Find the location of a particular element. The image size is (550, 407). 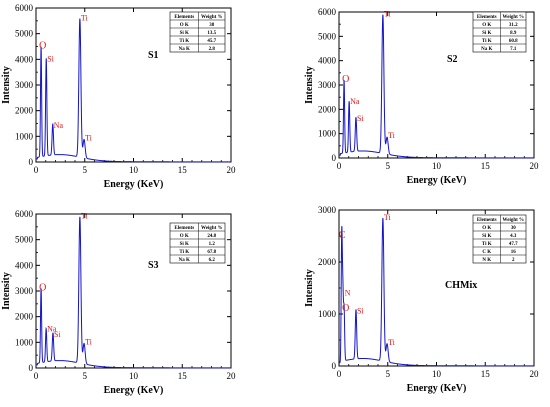

table-cell: 1.2 is located at coordinates (212, 244).